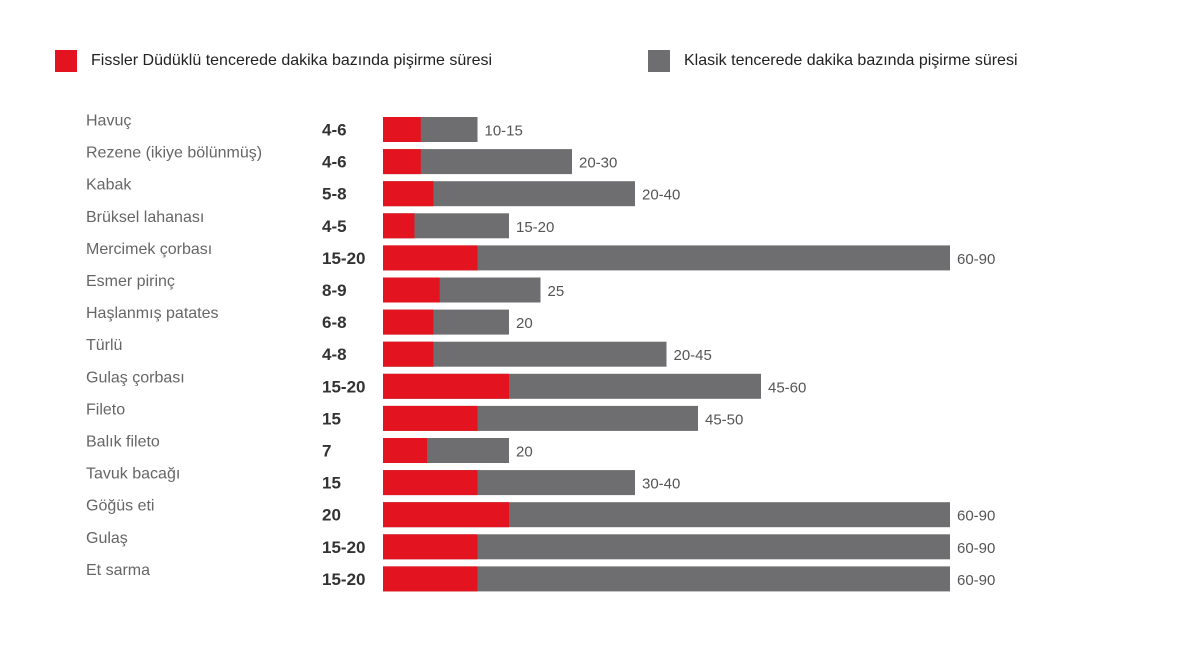 The height and width of the screenshot is (666, 1200). I want to click on chart-row: Haşlanmış patates 6-8 20, so click(309, 320).